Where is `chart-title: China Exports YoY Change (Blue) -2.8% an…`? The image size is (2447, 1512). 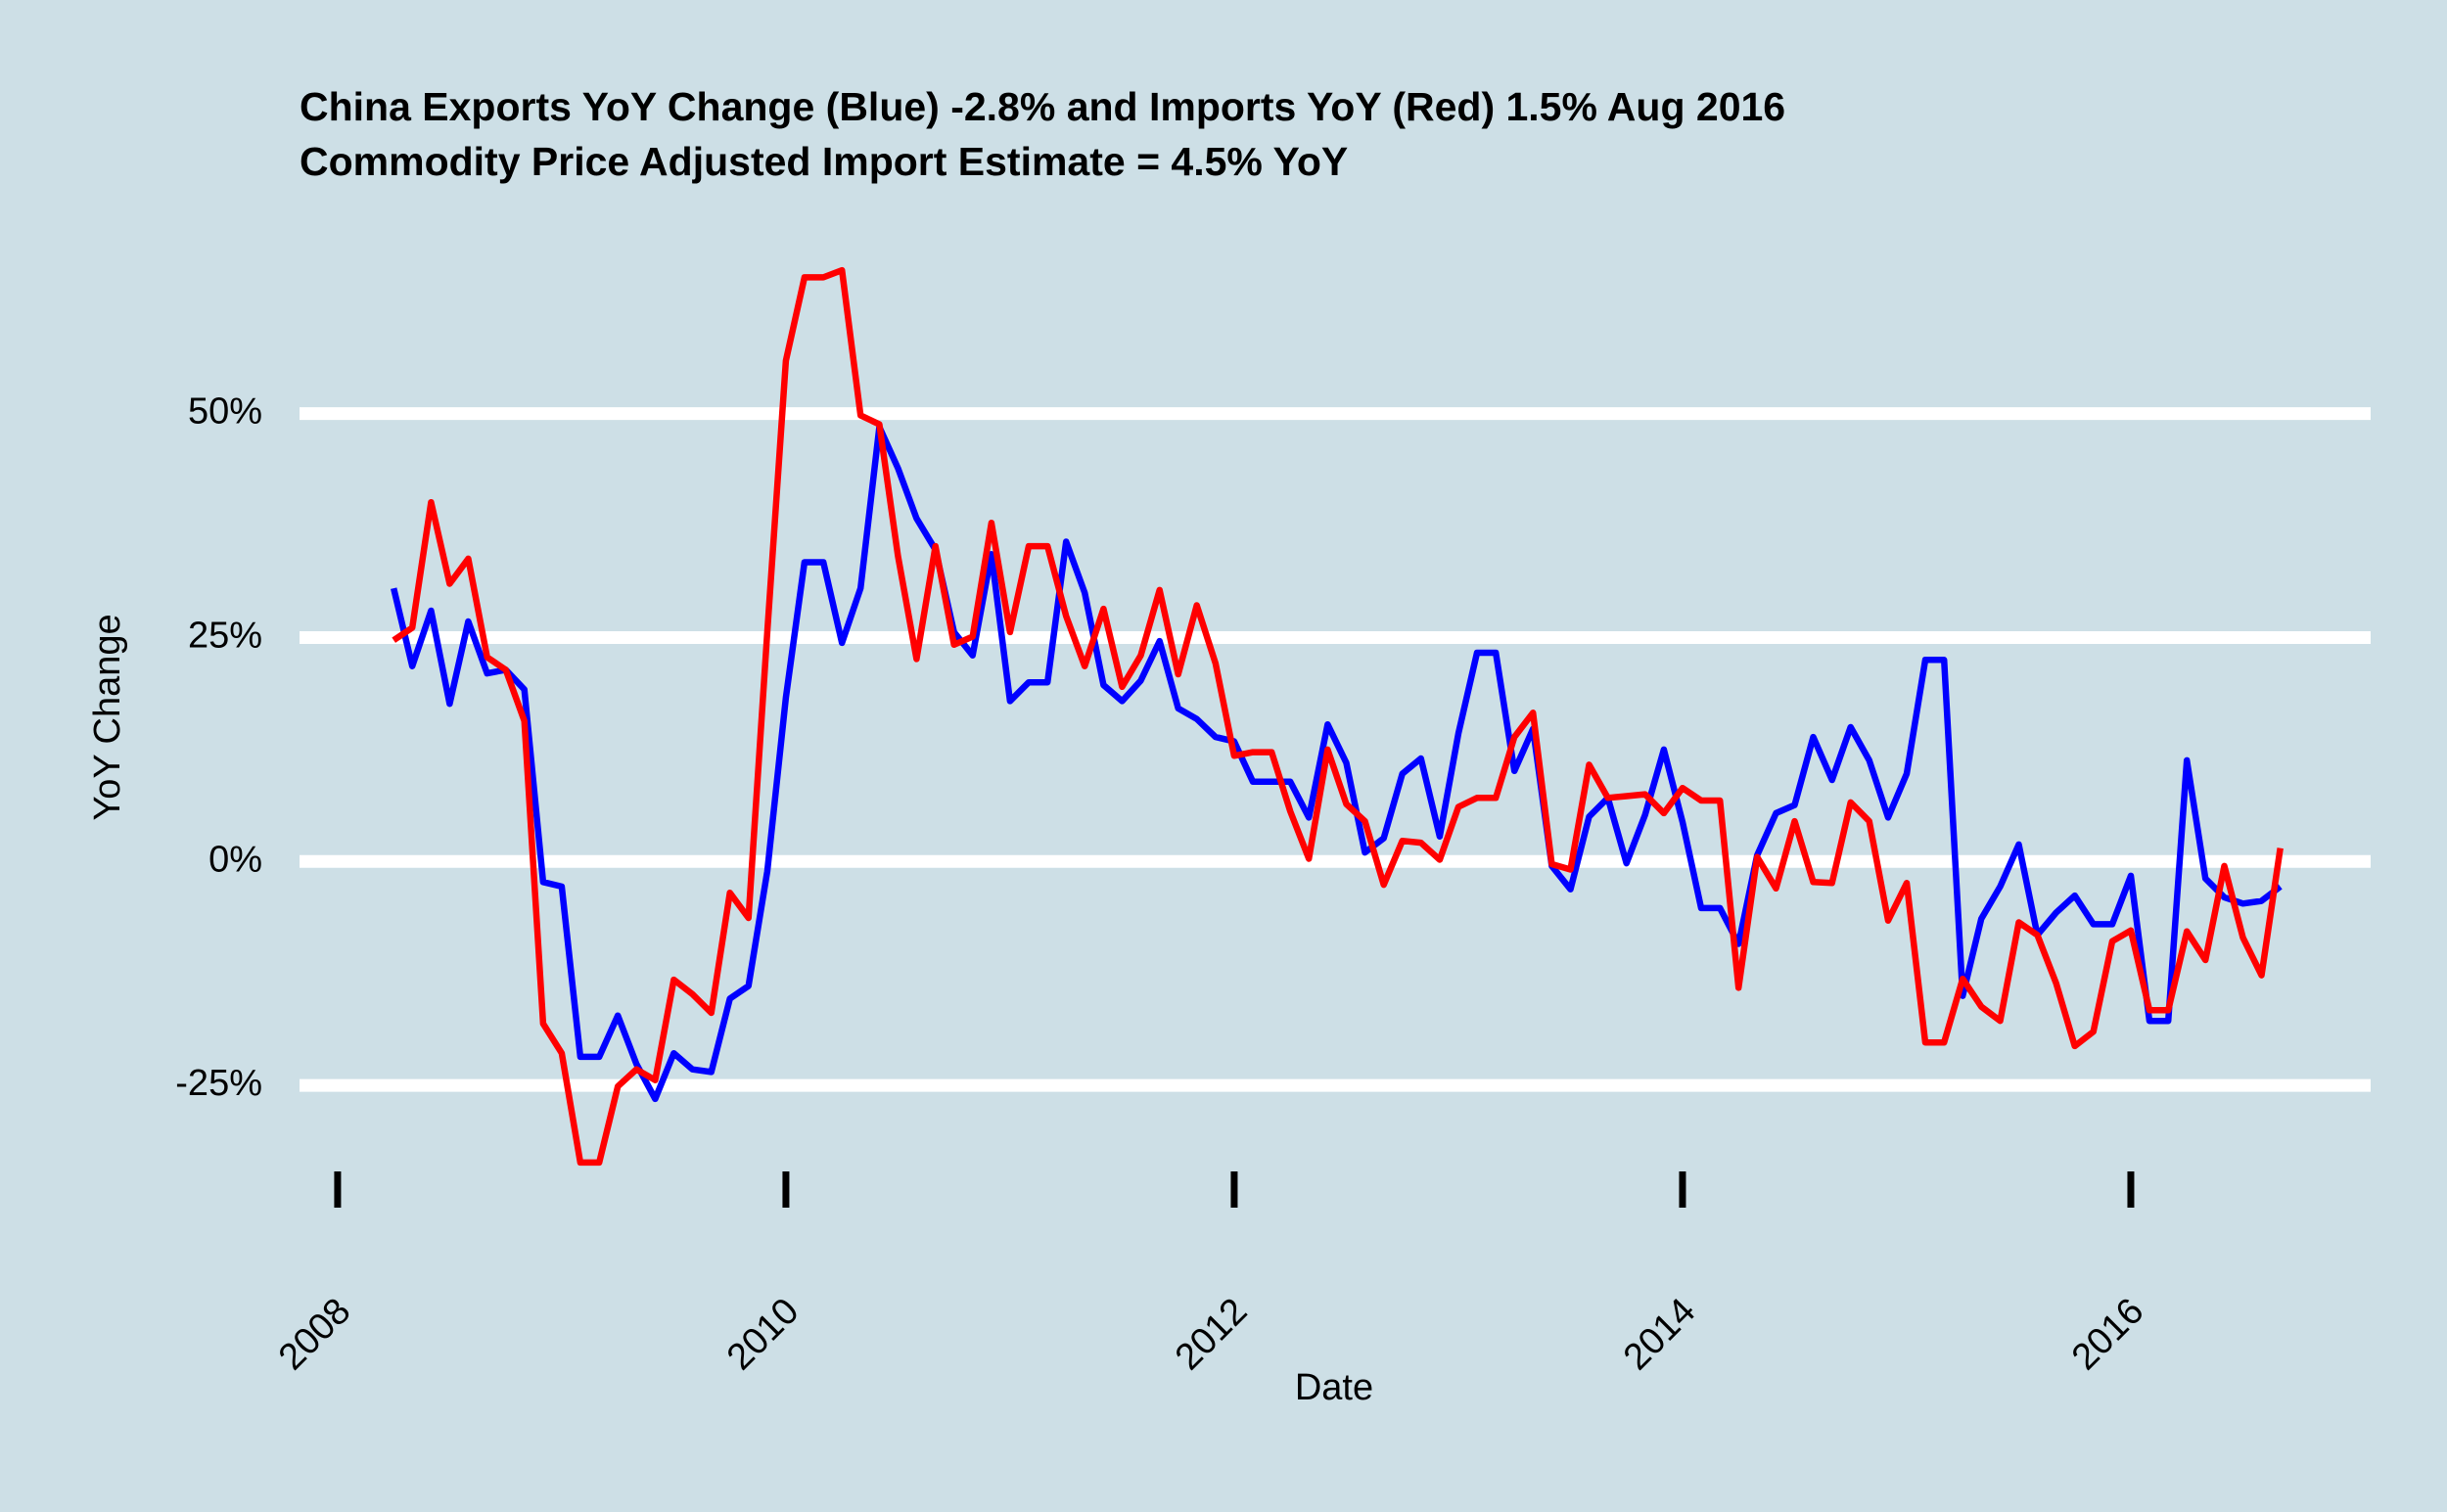
chart-title: China Exports YoY Change (Blue) -2.8% an… is located at coordinates (1042, 106).